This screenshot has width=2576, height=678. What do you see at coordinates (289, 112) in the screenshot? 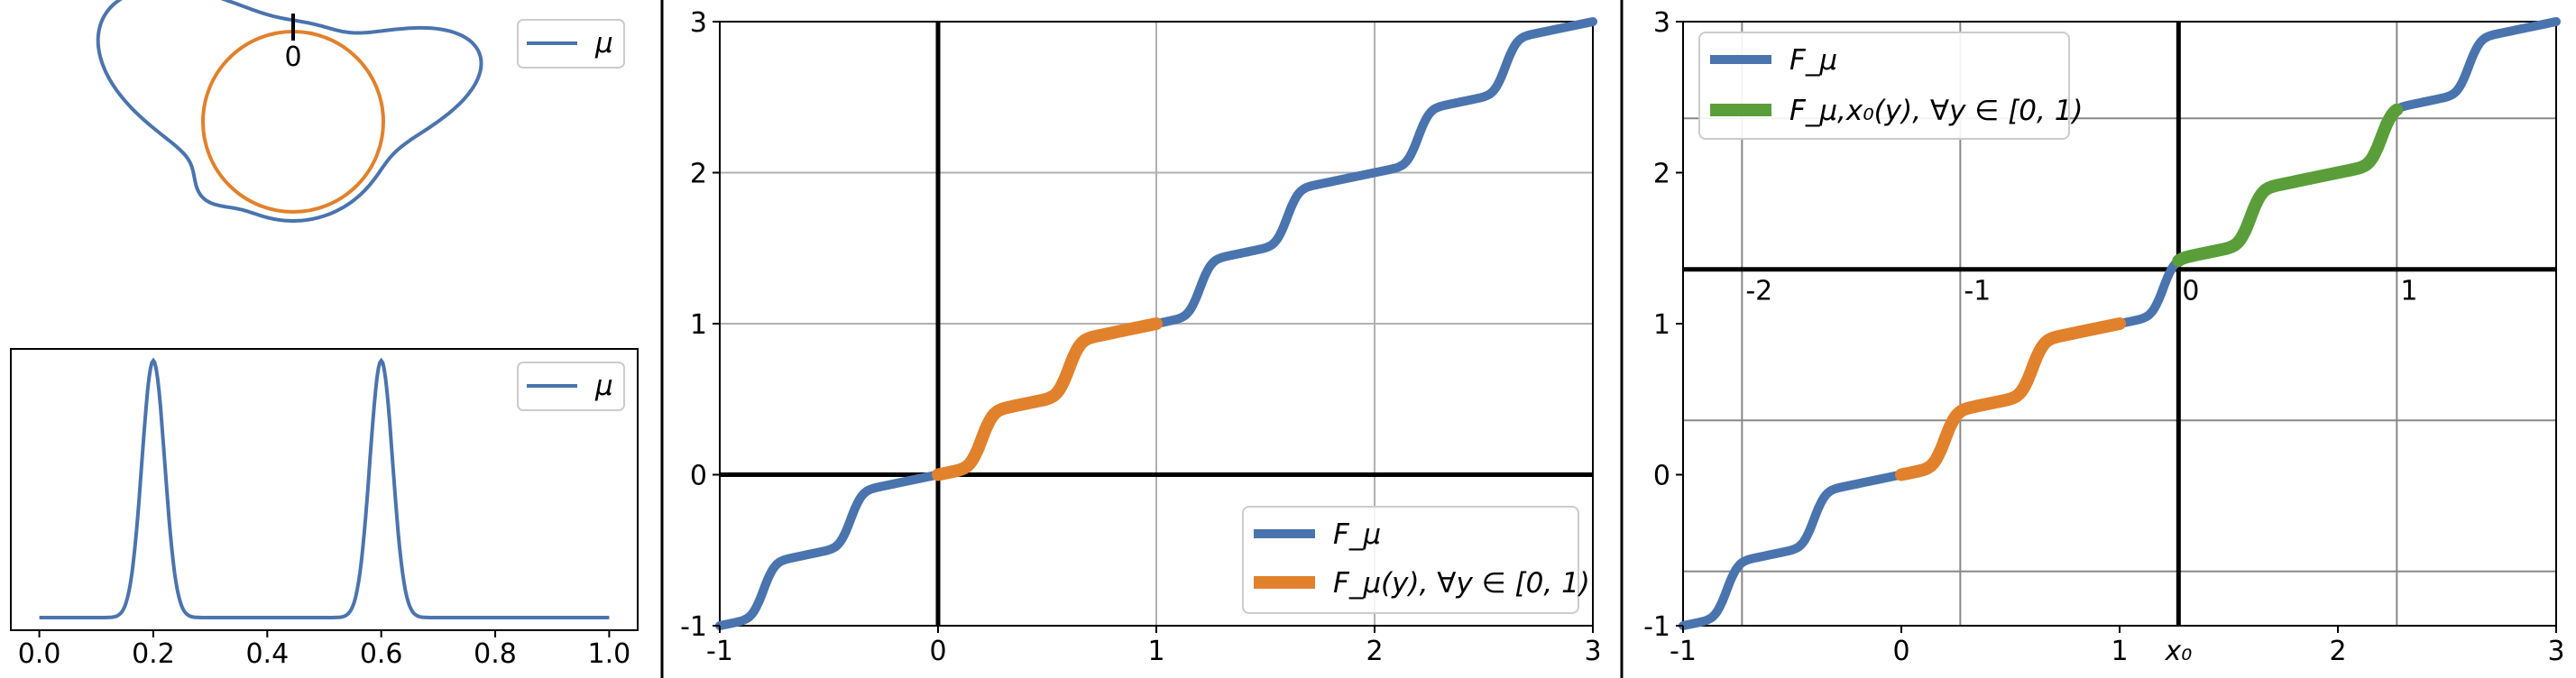
I see `mu-density-curve` at bounding box center [289, 112].